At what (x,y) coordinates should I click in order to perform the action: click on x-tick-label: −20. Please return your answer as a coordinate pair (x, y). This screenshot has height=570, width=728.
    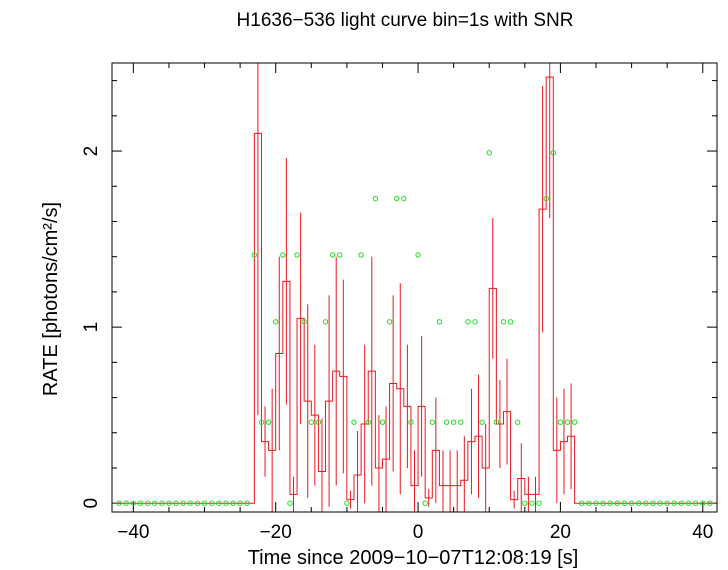
    Looking at the image, I should click on (276, 532).